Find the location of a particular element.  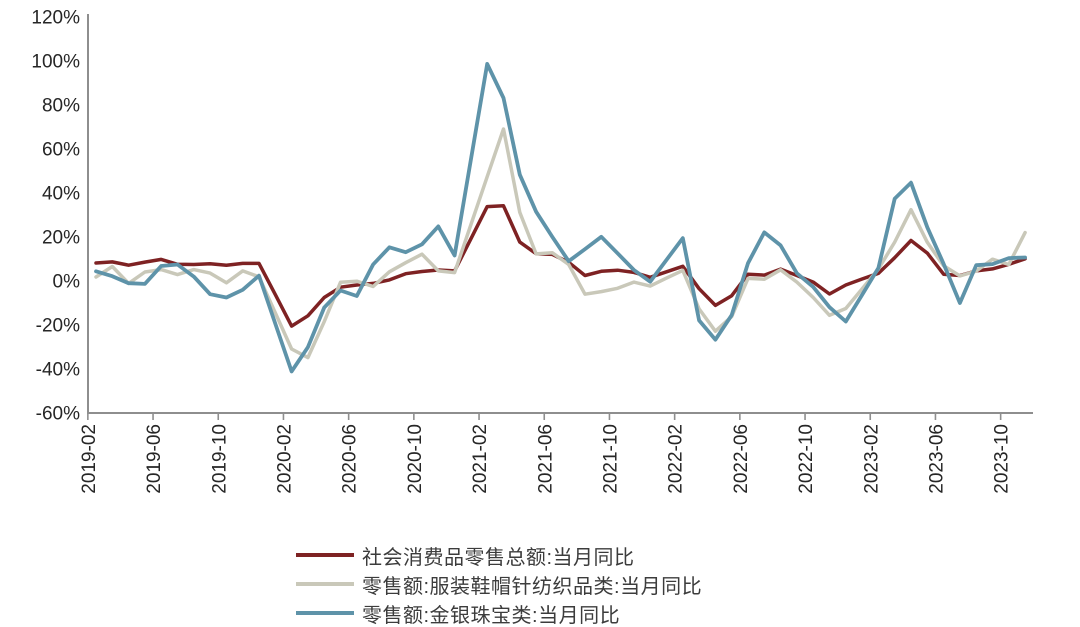

x-axis-tick-label: 2020-02 is located at coordinates (284, 459).